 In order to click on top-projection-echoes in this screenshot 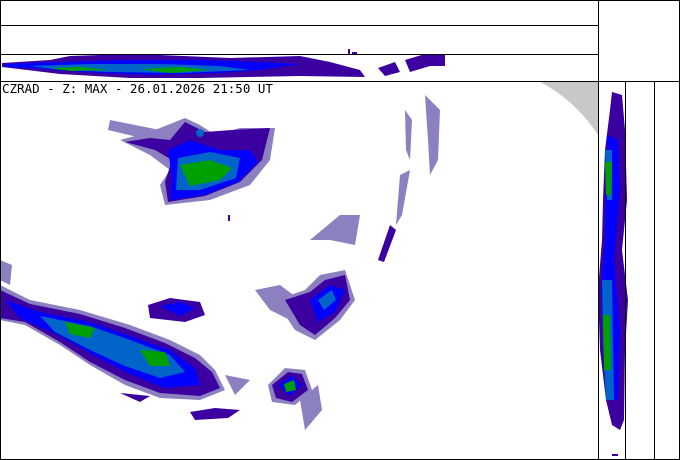, I will do `click(223, 63)`.